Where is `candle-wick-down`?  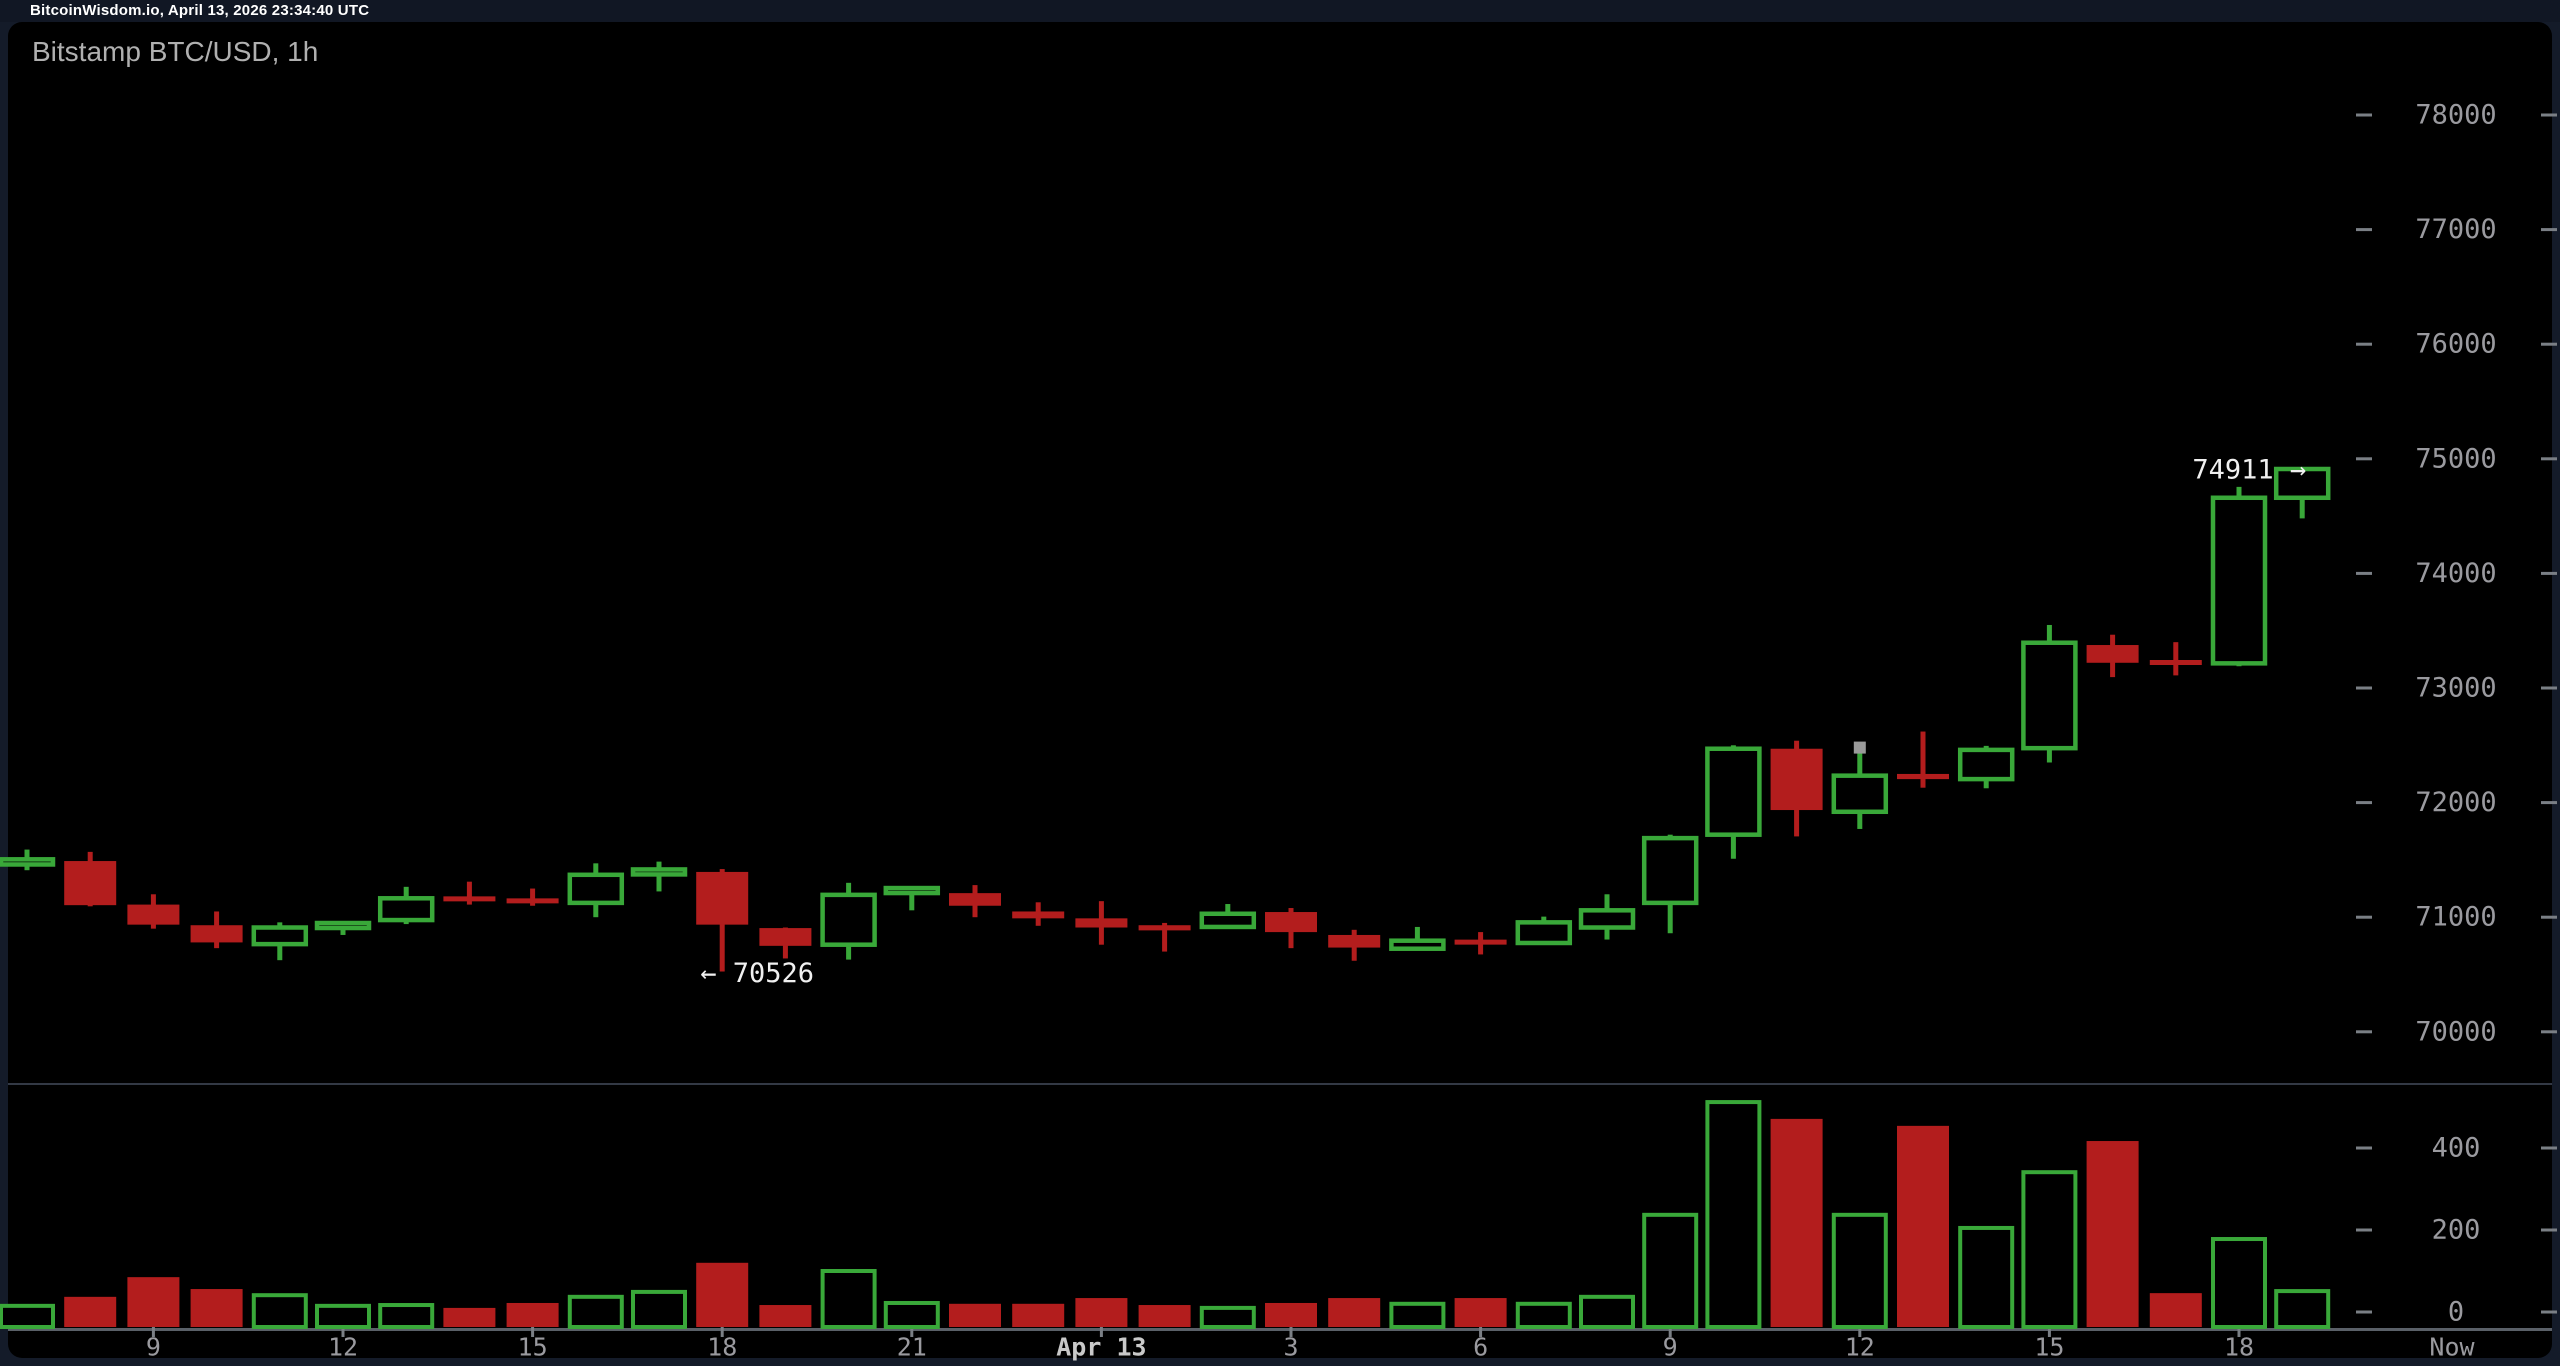
candle-wick-down is located at coordinates (533, 897).